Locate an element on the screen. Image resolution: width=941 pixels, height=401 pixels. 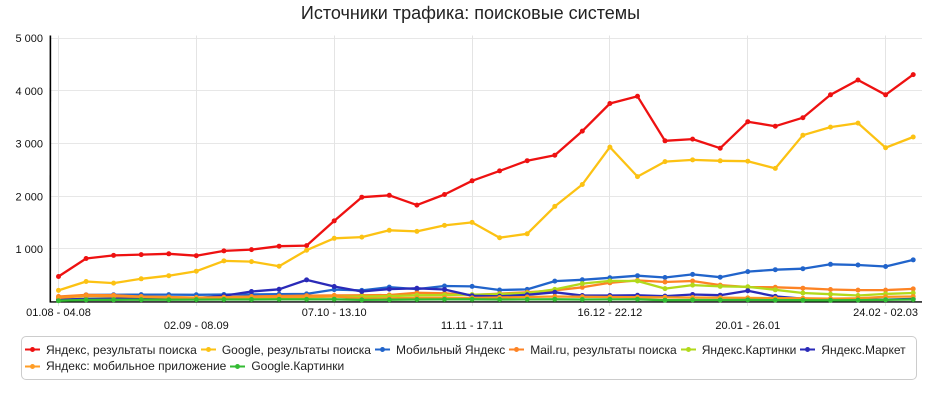
svg-text: 2 000 is located at coordinates (29, 197).